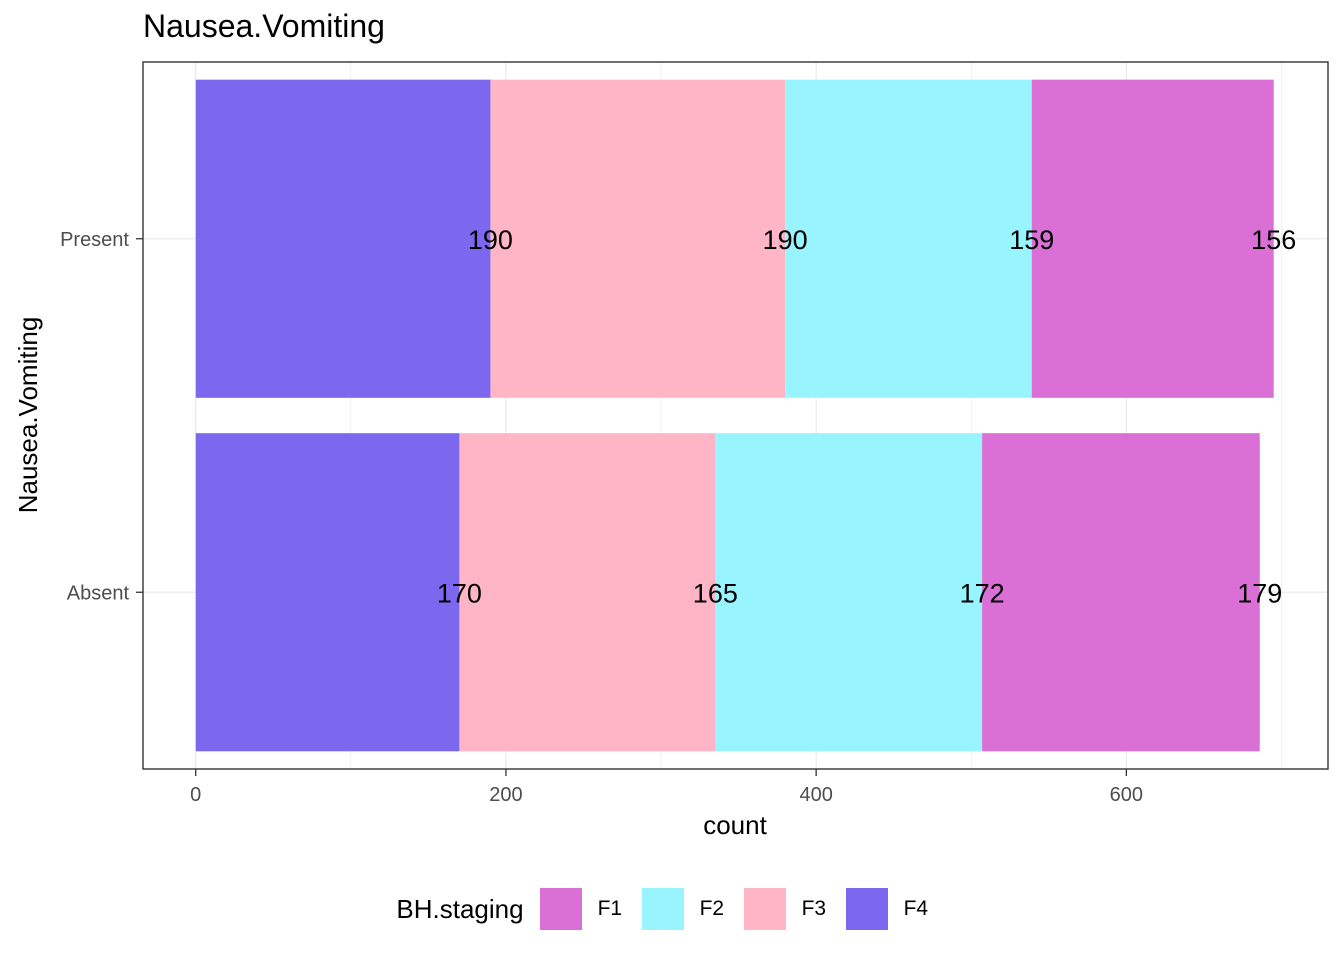 The height and width of the screenshot is (960, 1344). I want to click on bar-absent-f1, so click(1121, 592).